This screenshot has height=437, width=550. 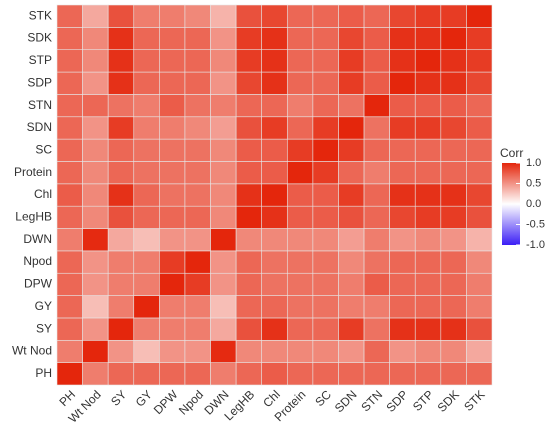 What do you see at coordinates (40, 60) in the screenshot?
I see `y-tick-label: STP` at bounding box center [40, 60].